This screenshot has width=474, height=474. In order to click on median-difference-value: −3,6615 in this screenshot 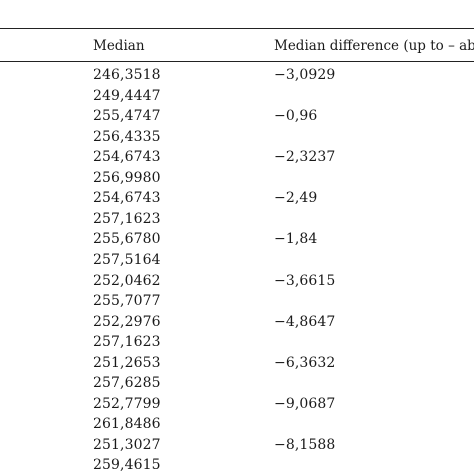, I will do `click(305, 280)`.